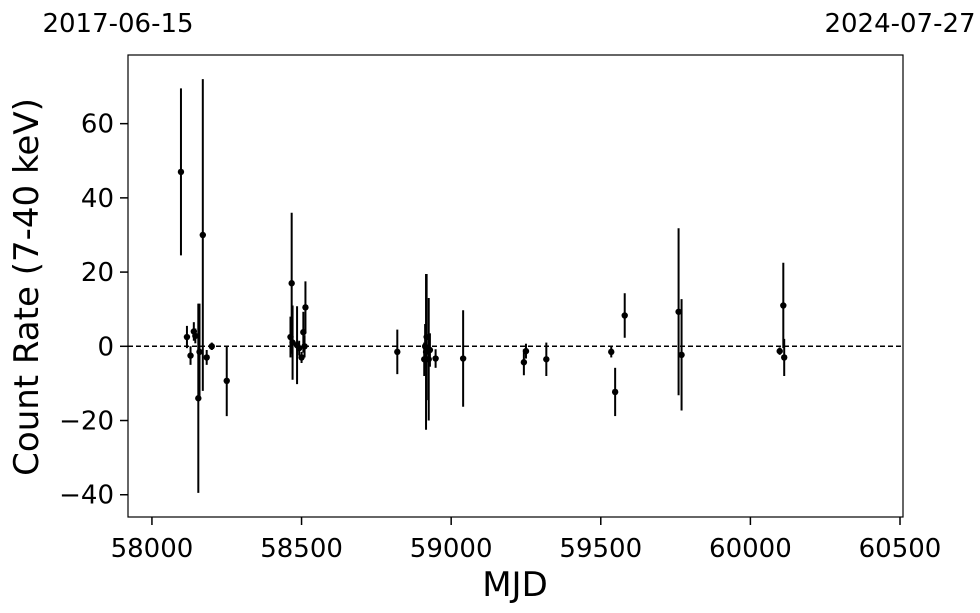 The image size is (980, 613). I want to click on x-tick-label-3: 59500, so click(600, 549).